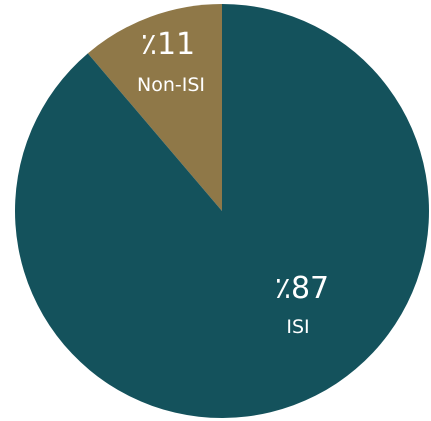  What do you see at coordinates (302, 288) in the screenshot?
I see `slice-value-label-isi: ٪87` at bounding box center [302, 288].